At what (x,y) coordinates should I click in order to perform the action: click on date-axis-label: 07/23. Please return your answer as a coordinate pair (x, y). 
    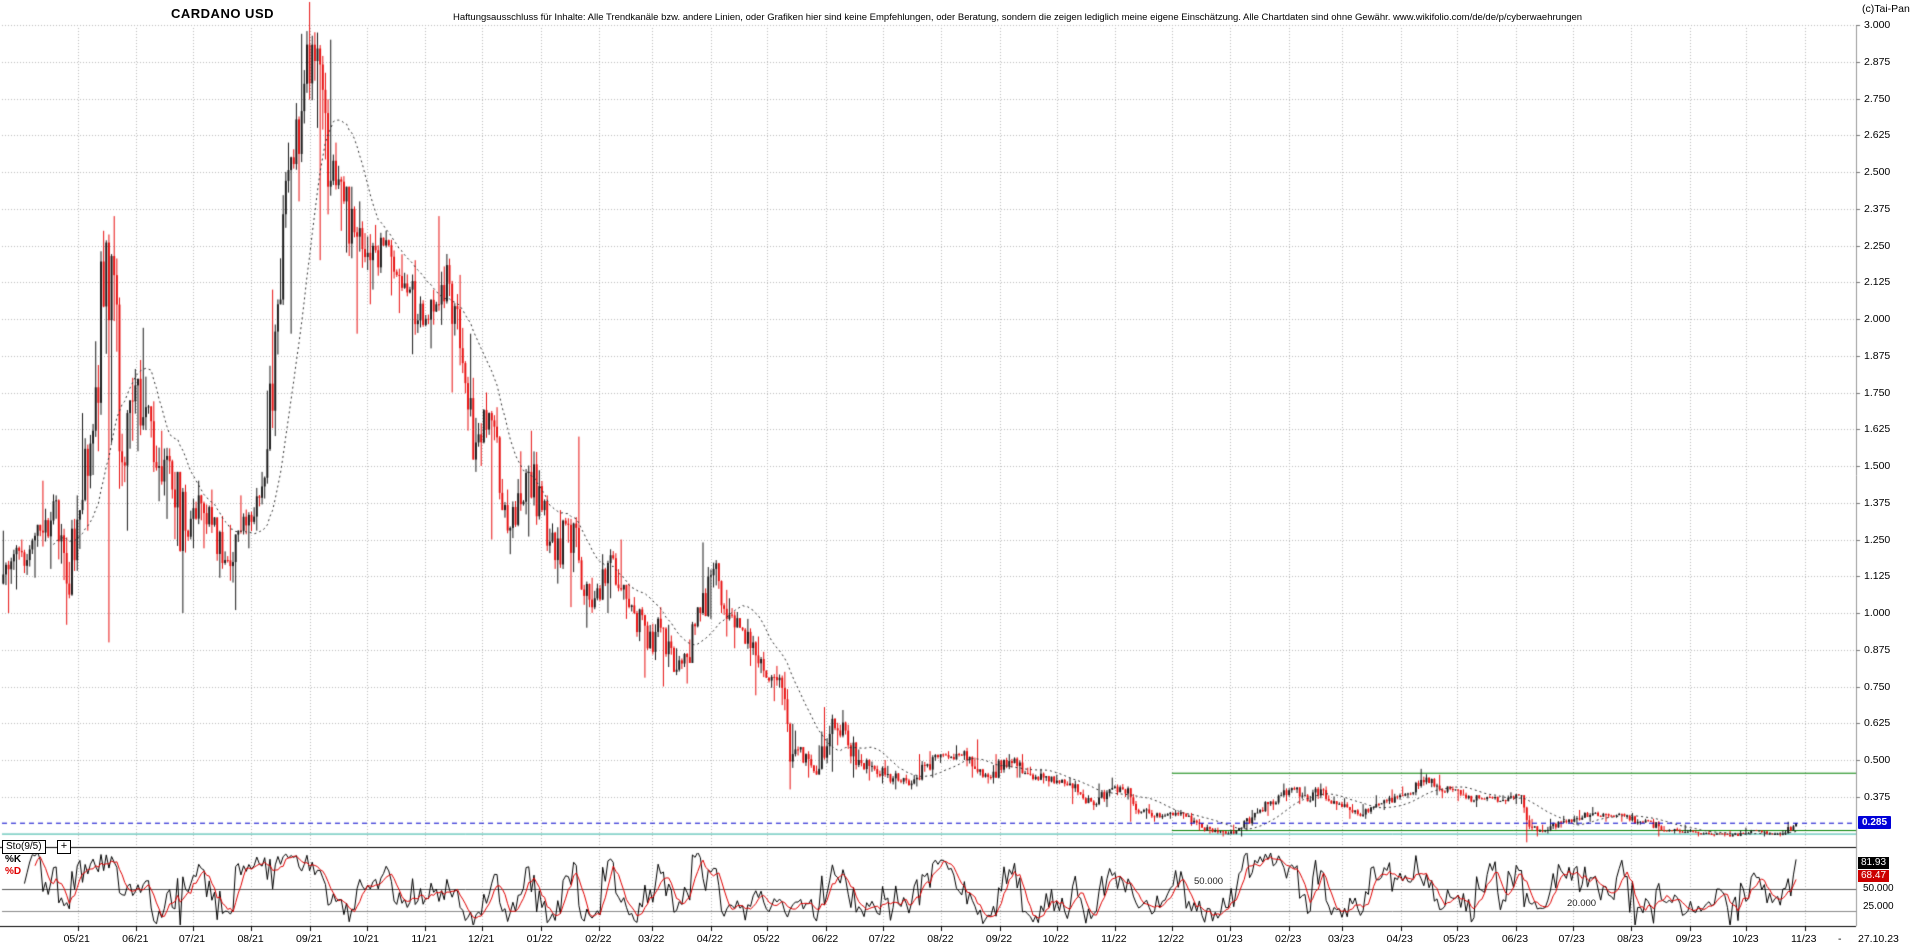
    Looking at the image, I should click on (1571, 939).